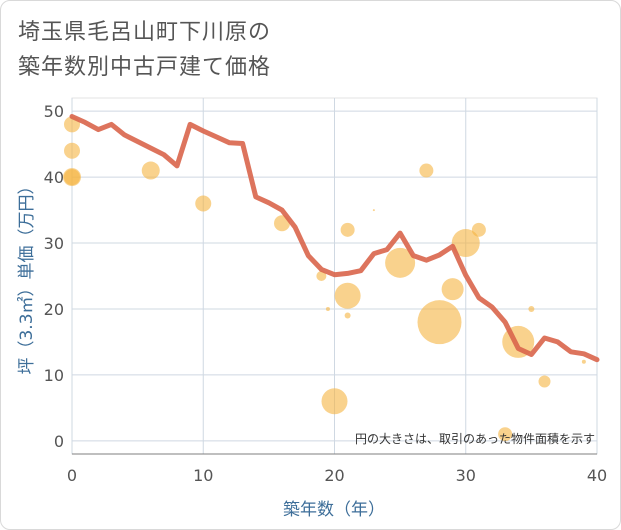 Image resolution: width=621 pixels, height=530 pixels. What do you see at coordinates (597, 475) in the screenshot?
I see `x-tick-label-4: 40` at bounding box center [597, 475].